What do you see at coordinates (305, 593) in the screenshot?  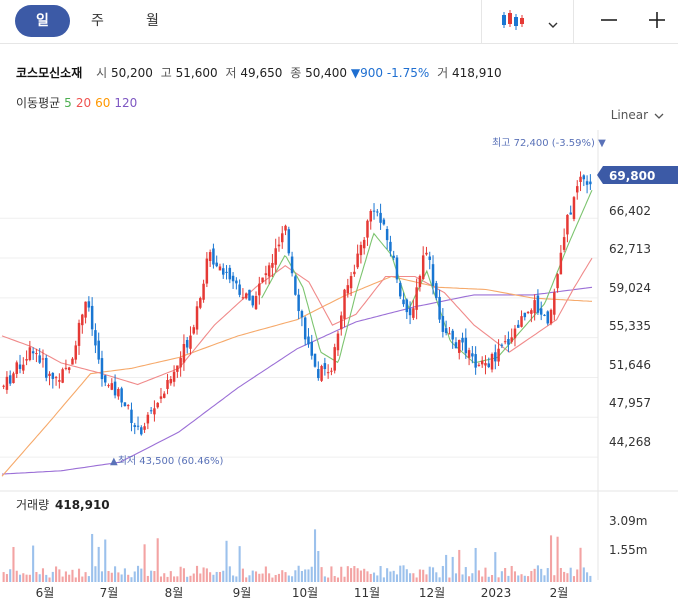 I see `x-tick-label: 10월` at bounding box center [305, 593].